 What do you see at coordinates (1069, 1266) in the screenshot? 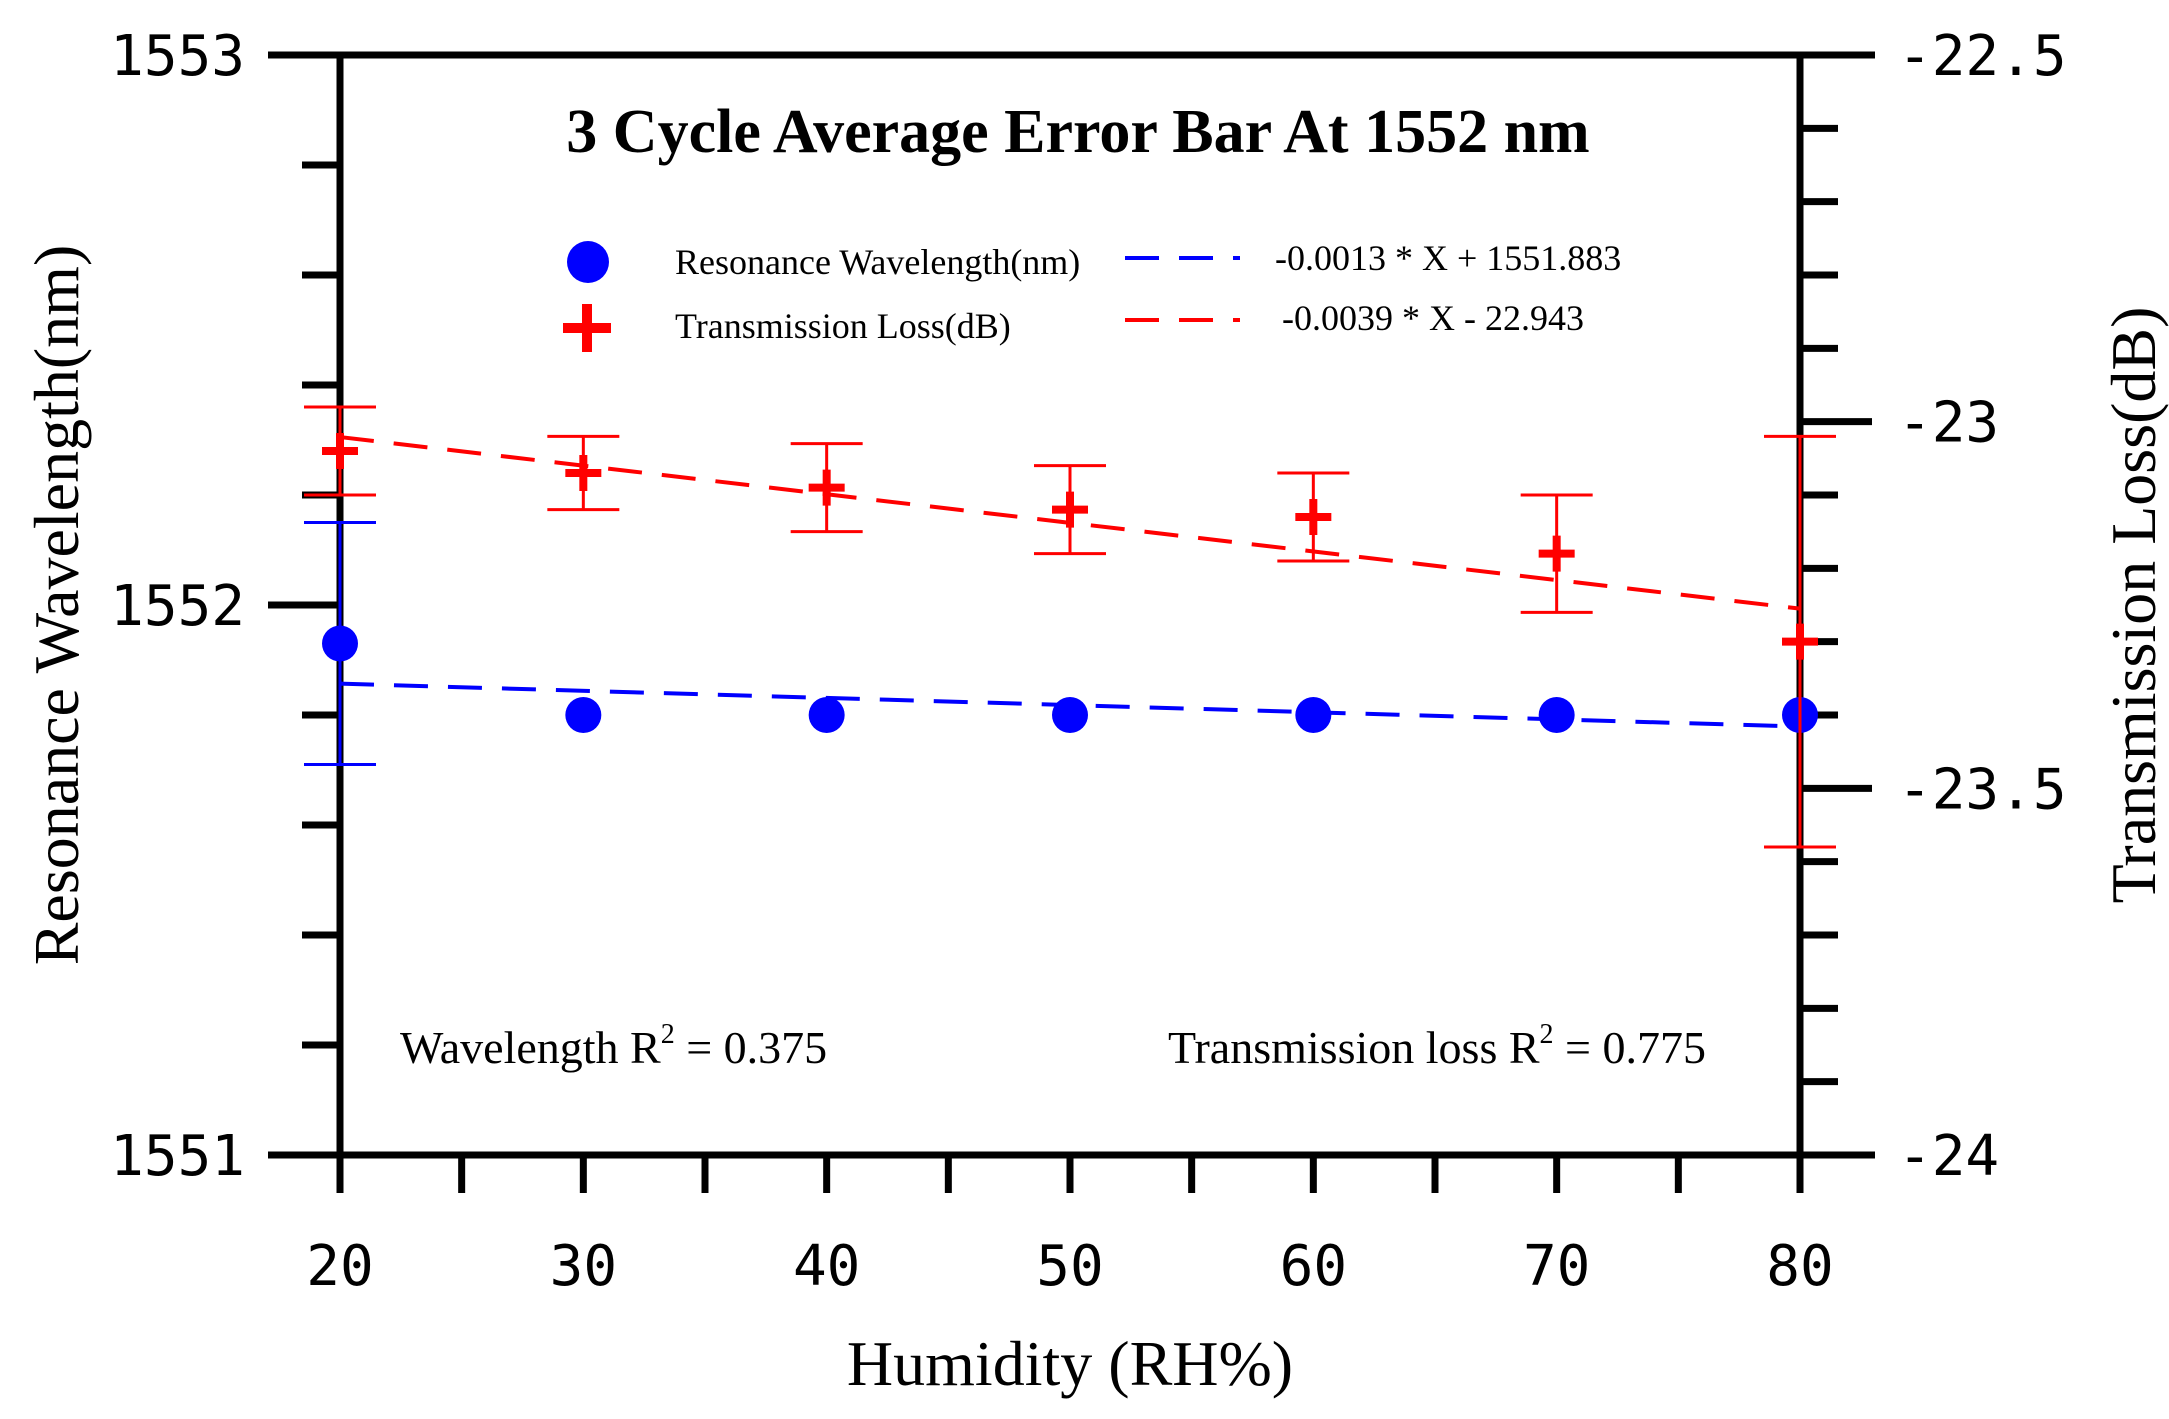
I see `x-tick-label: 50` at bounding box center [1069, 1266].